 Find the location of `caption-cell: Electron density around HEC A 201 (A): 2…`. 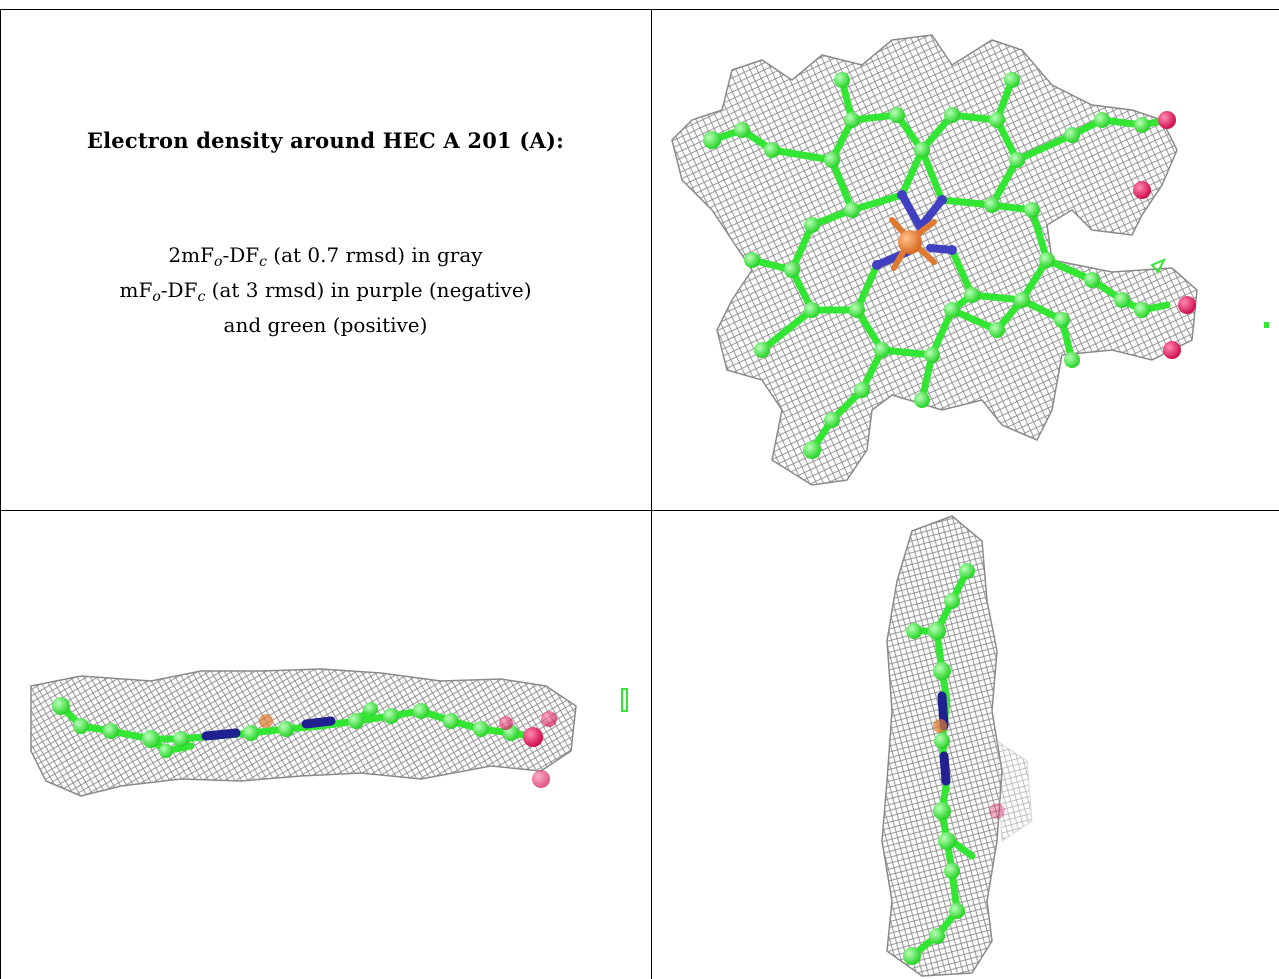

caption-cell: Electron density around HEC A 201 (A): 2… is located at coordinates (325, 233).